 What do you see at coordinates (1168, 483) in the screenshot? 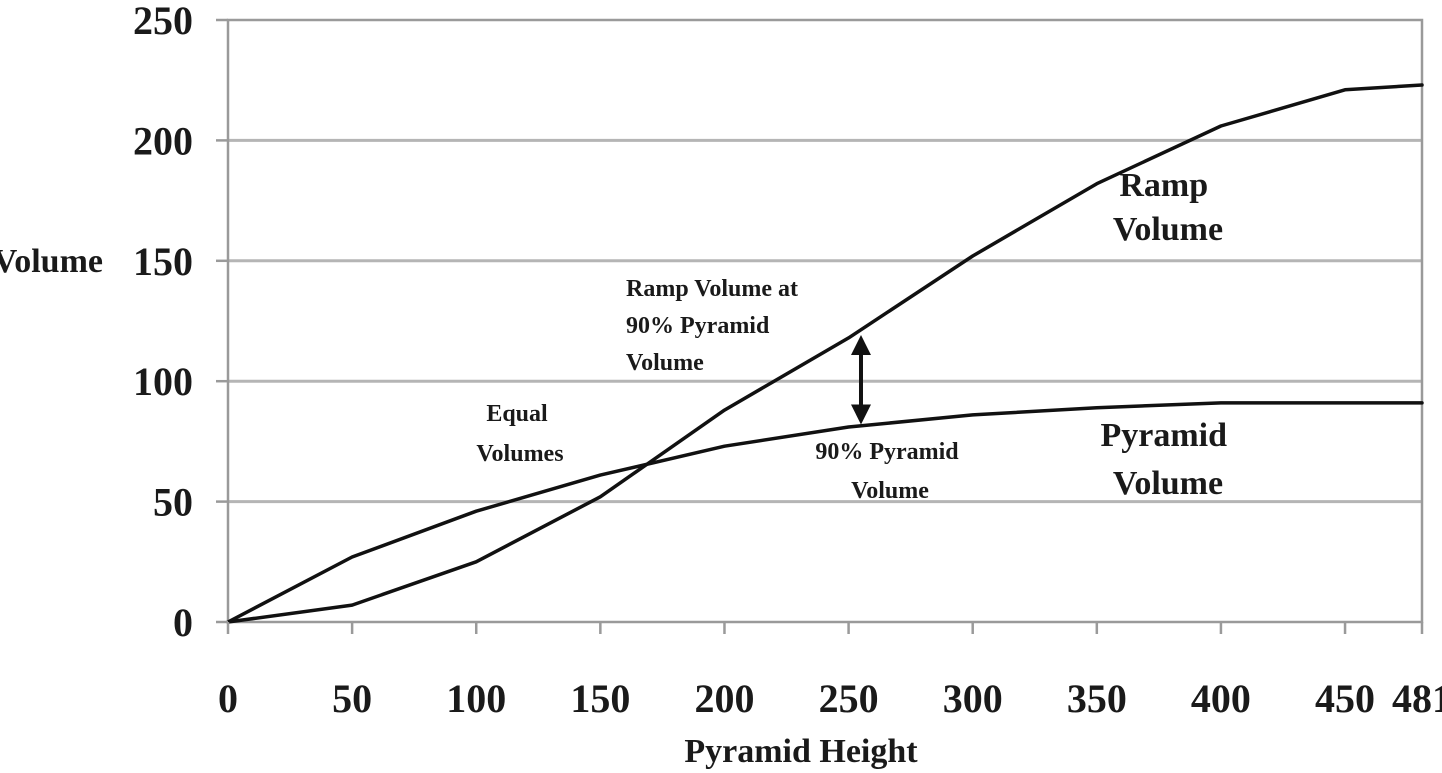
I see `pyramid-volume-label-line2: Volume` at bounding box center [1168, 483].